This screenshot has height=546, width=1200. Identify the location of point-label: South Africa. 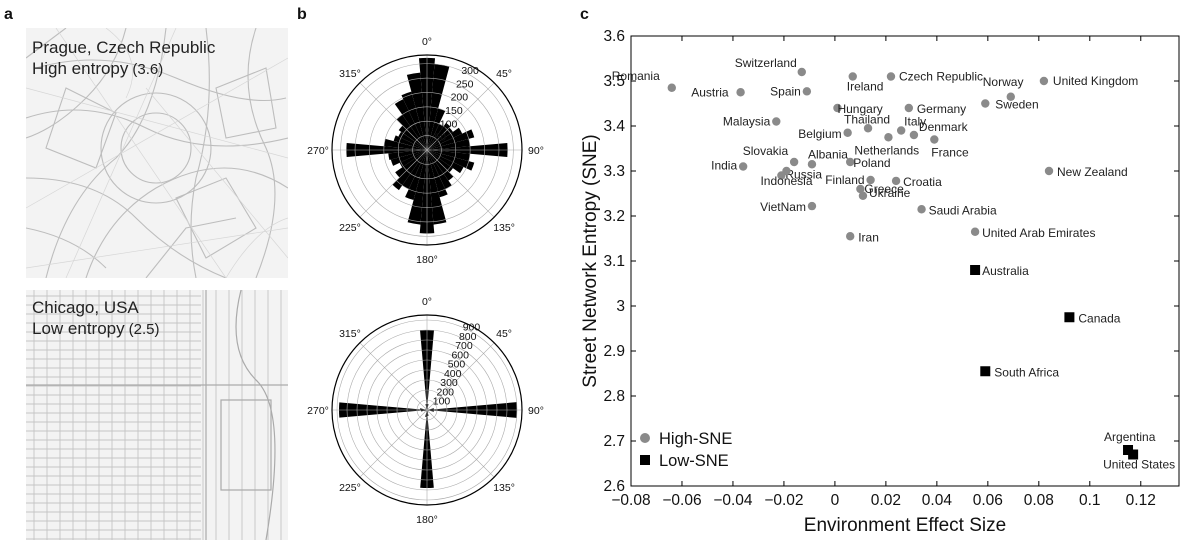
(1026, 372).